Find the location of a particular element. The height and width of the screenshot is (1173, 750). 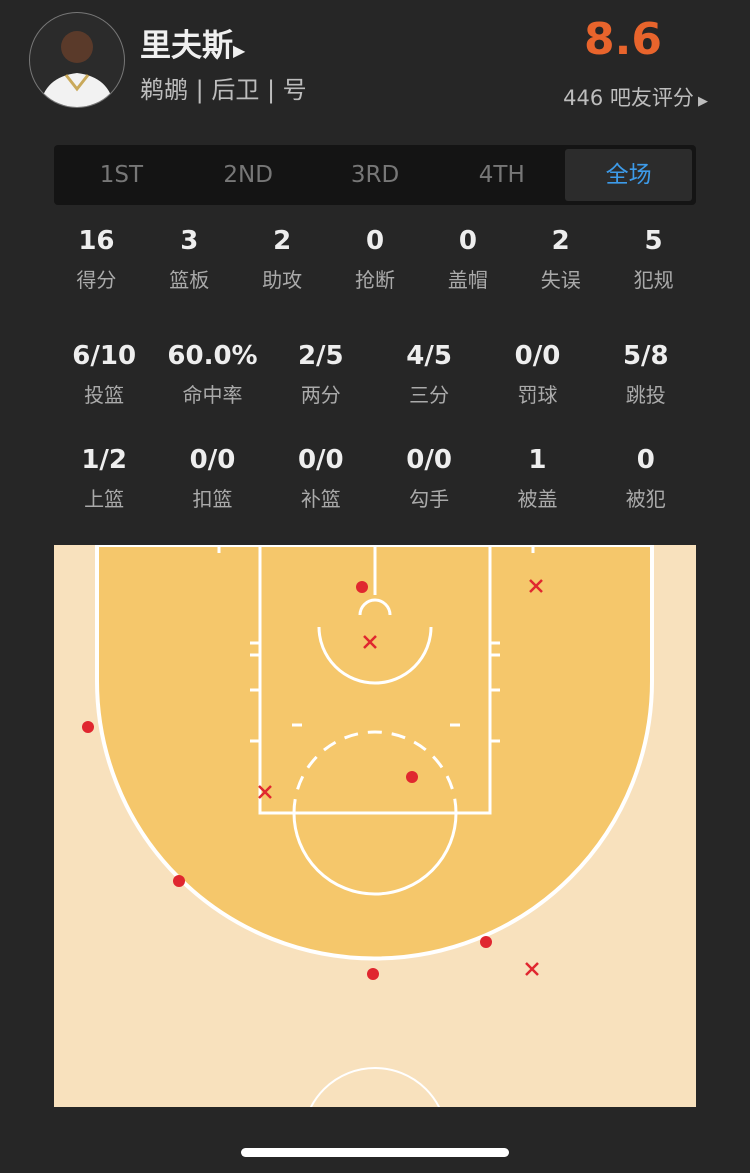

stat-value: 1 is located at coordinates (537, 460).